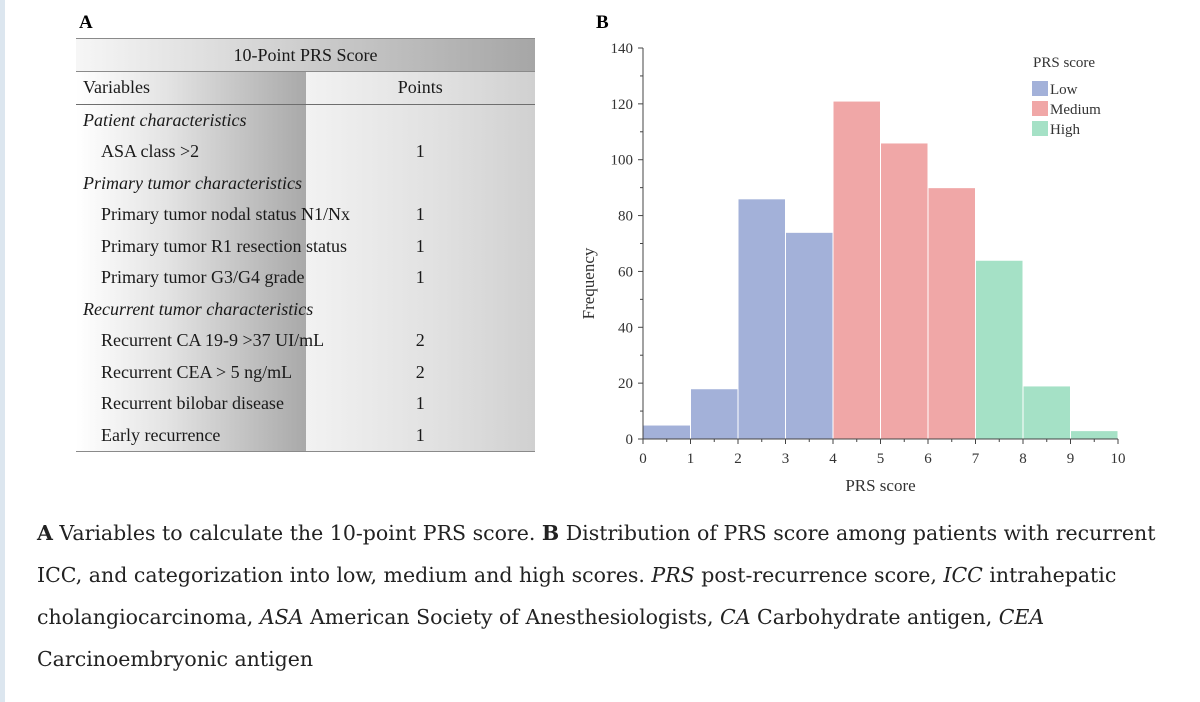 This screenshot has height=702, width=1200. I want to click on x-tick-label: 7, so click(976, 459).